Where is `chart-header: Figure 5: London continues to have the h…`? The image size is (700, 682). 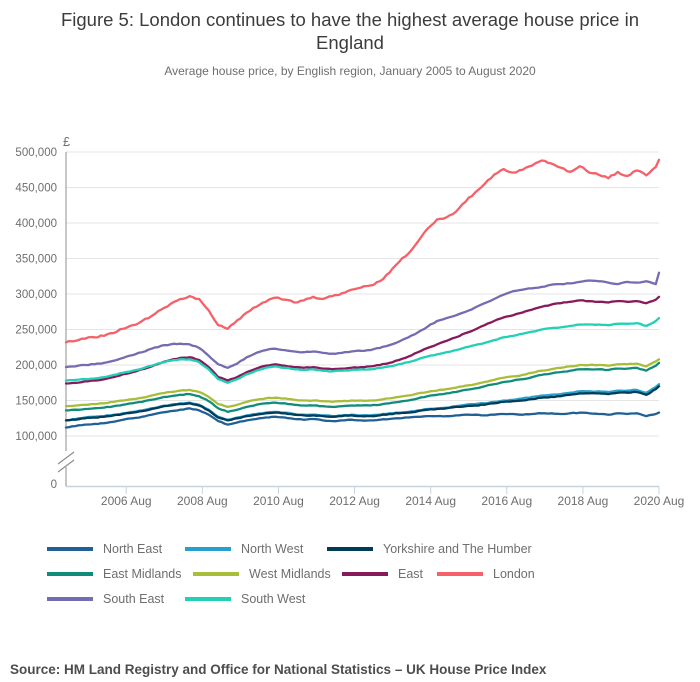
chart-header: Figure 5: London continues to have the h… is located at coordinates (350, 43).